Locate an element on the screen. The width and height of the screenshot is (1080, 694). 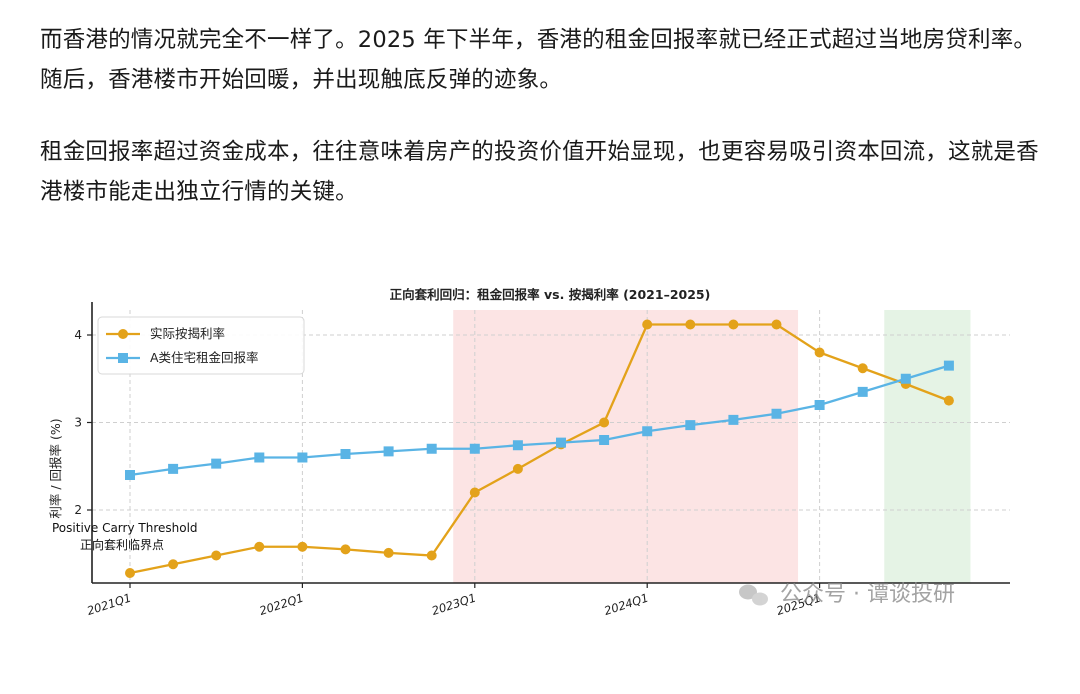
legend-label: A类住宅租金回报率 is located at coordinates (204, 357).